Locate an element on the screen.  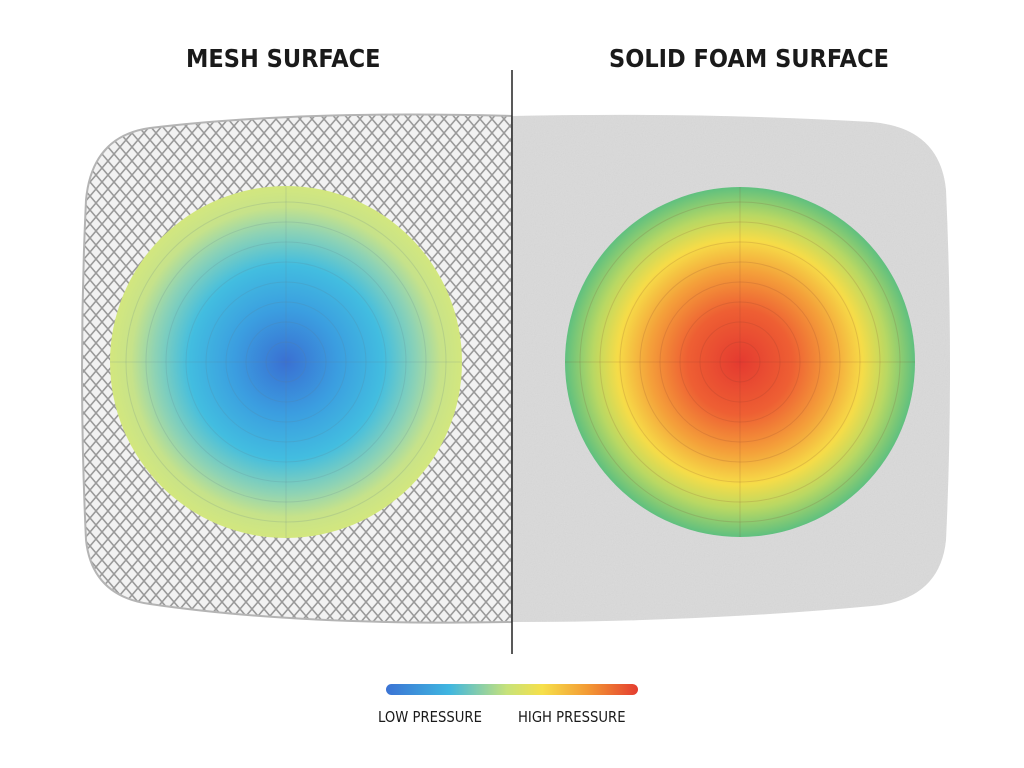
pressure-legend-bar is located at coordinates (512, 689).